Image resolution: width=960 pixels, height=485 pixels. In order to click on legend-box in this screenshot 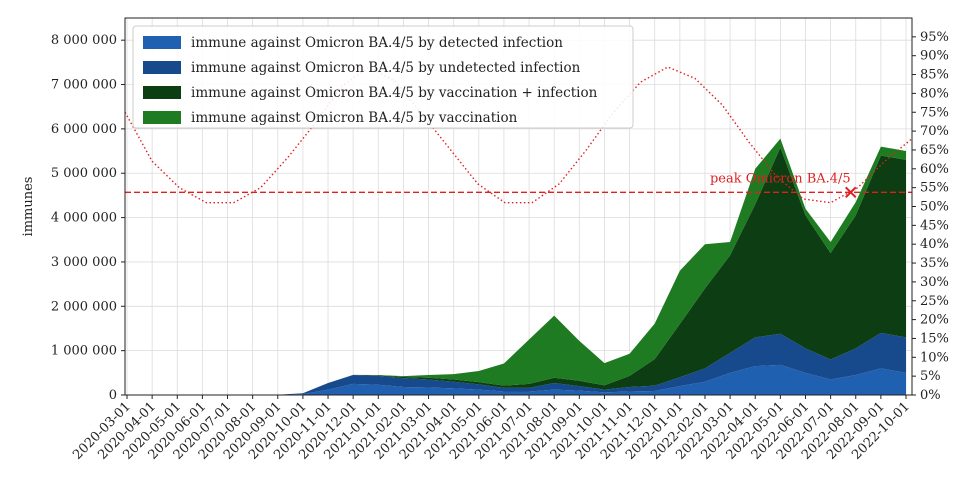, I will do `click(383, 77)`.